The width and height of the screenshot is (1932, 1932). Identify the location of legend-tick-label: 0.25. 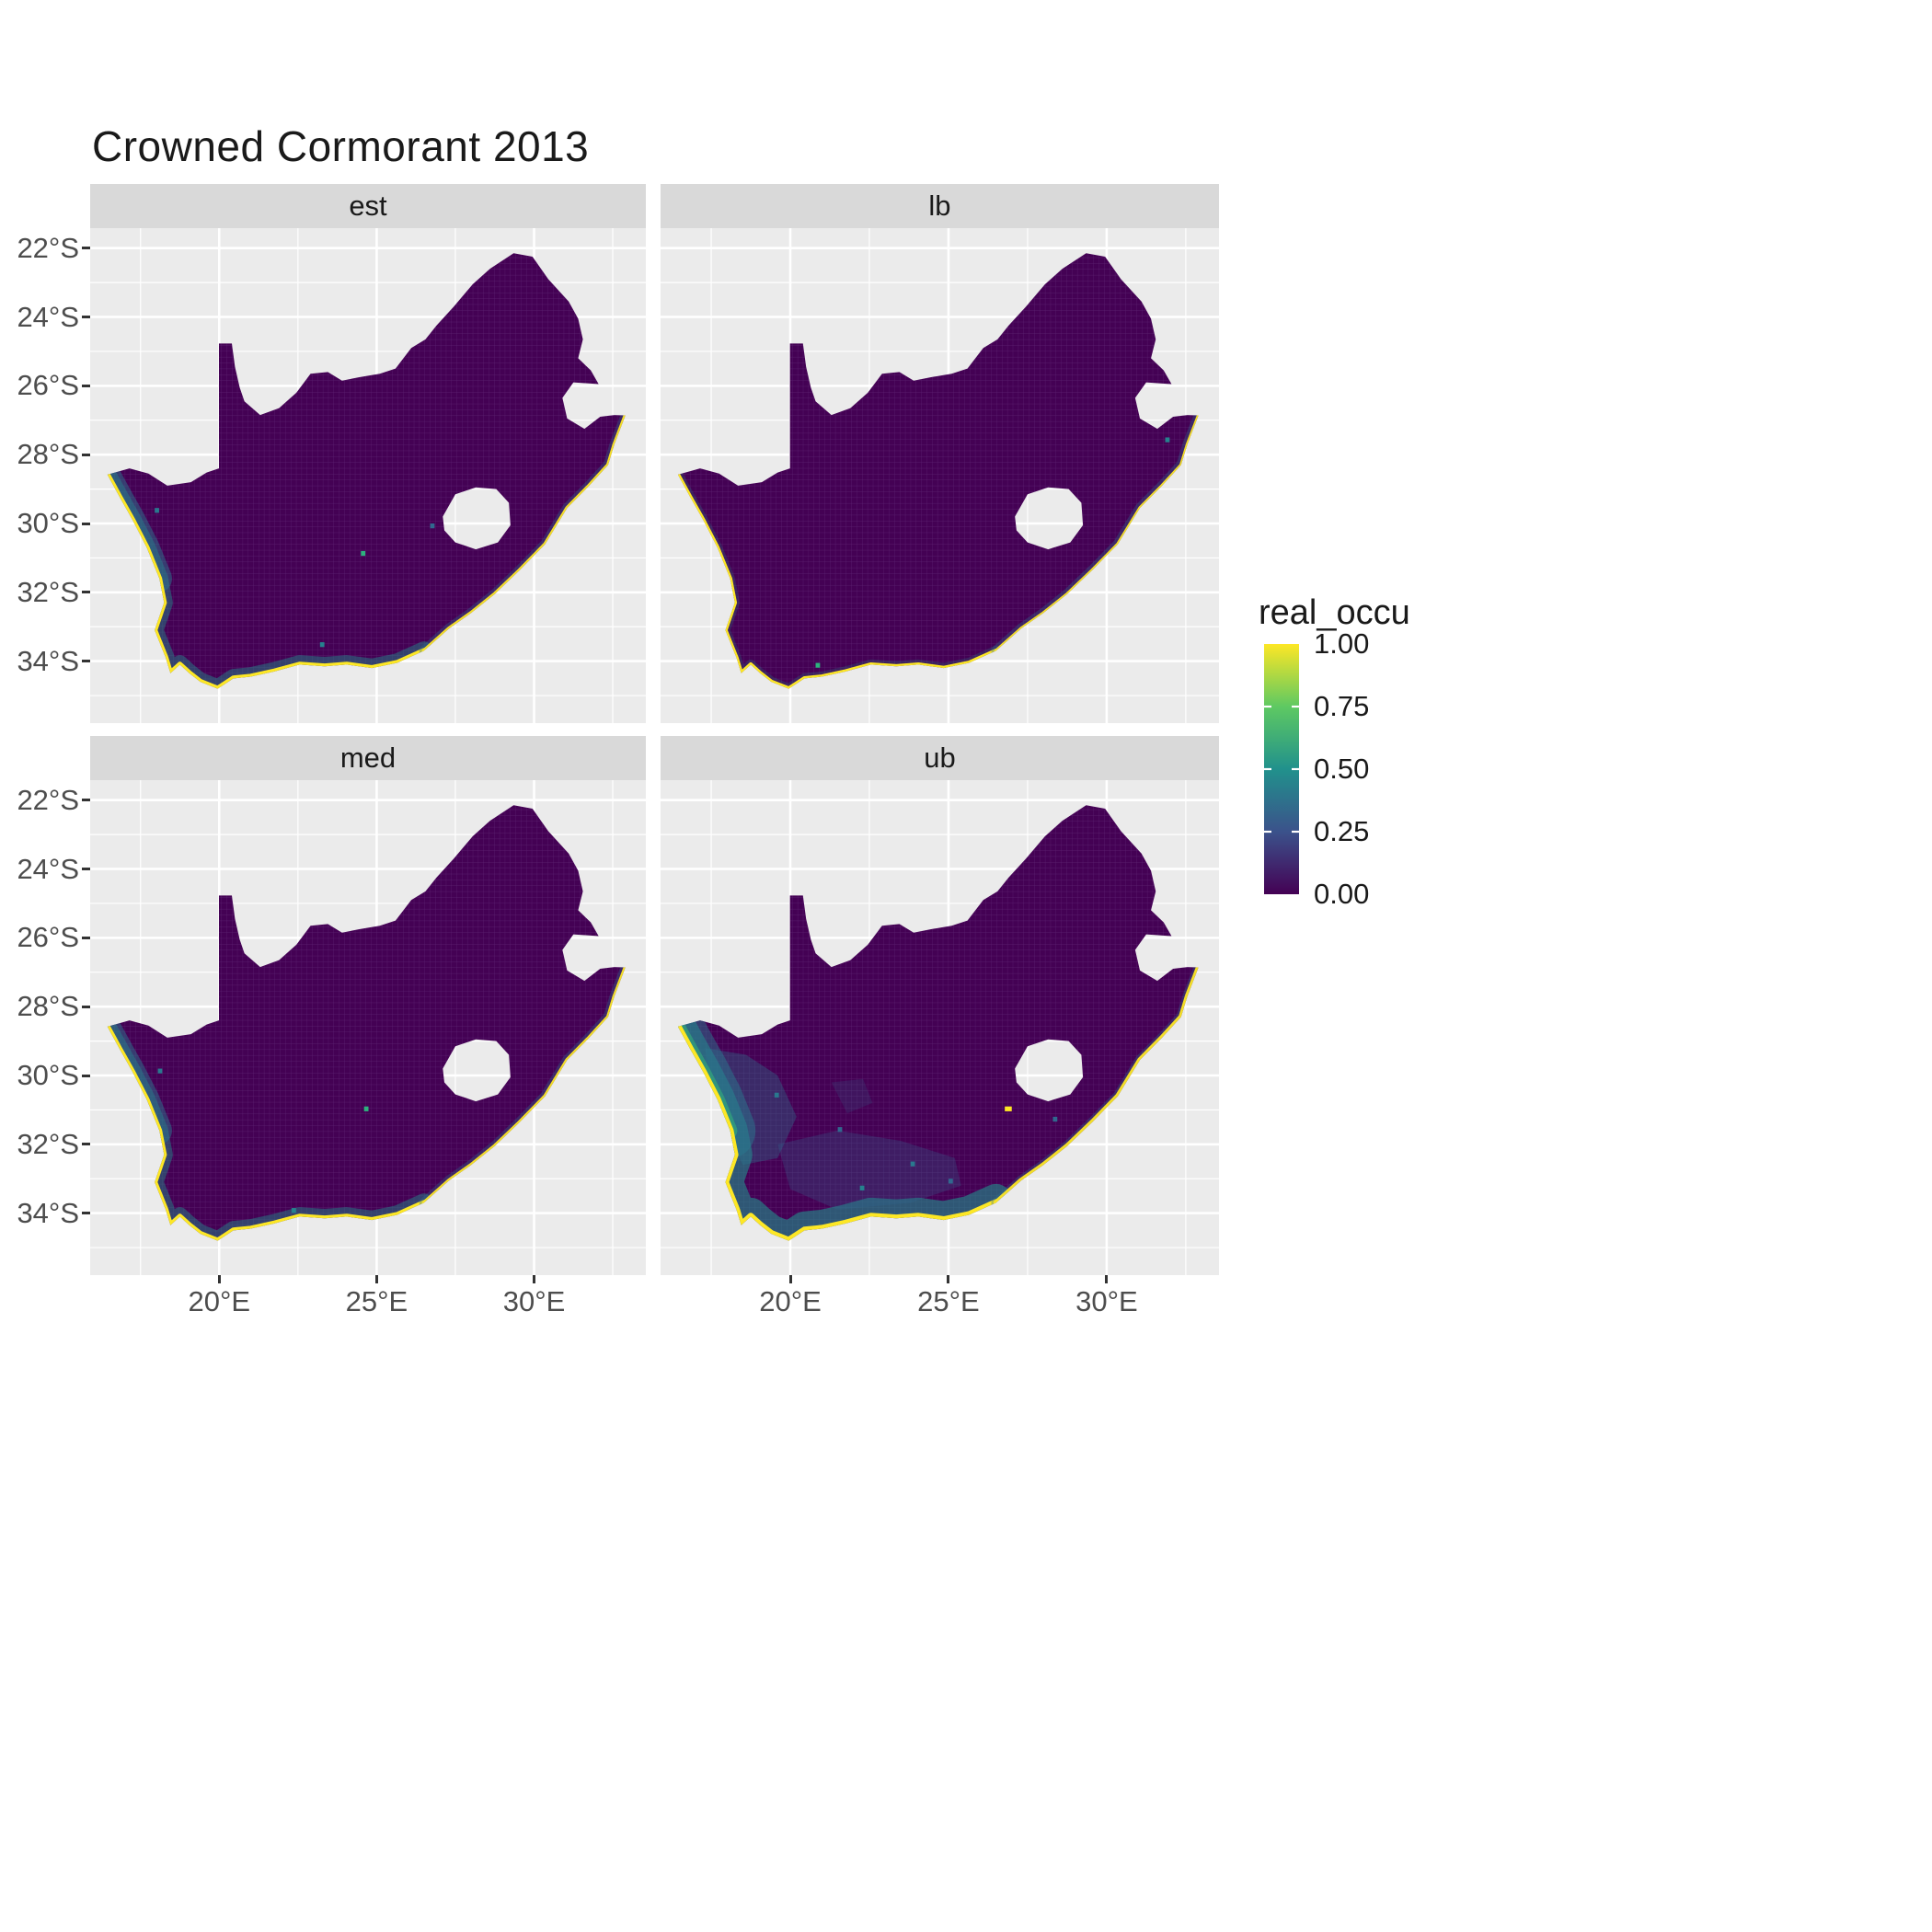
(1342, 831).